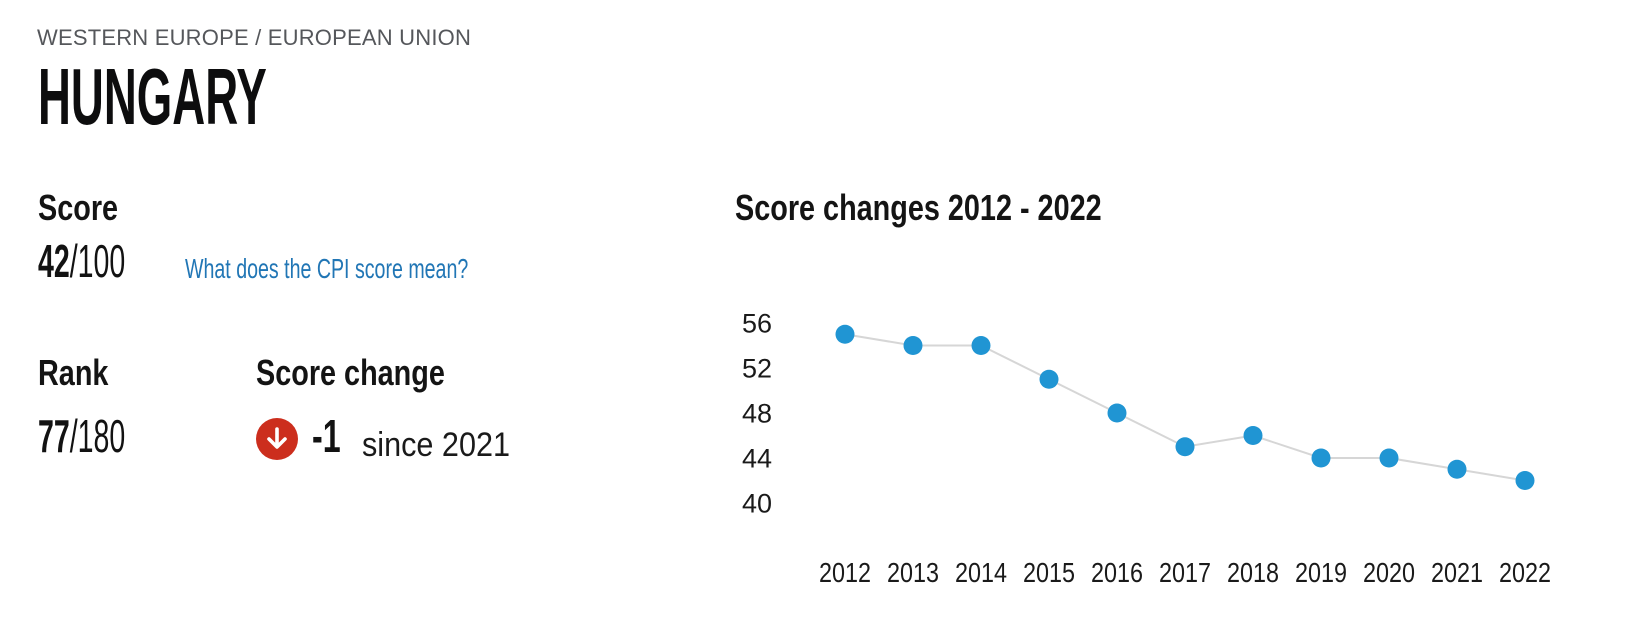 Image resolution: width=1632 pixels, height=636 pixels. I want to click on x-tick-label: 2021, so click(1457, 572).